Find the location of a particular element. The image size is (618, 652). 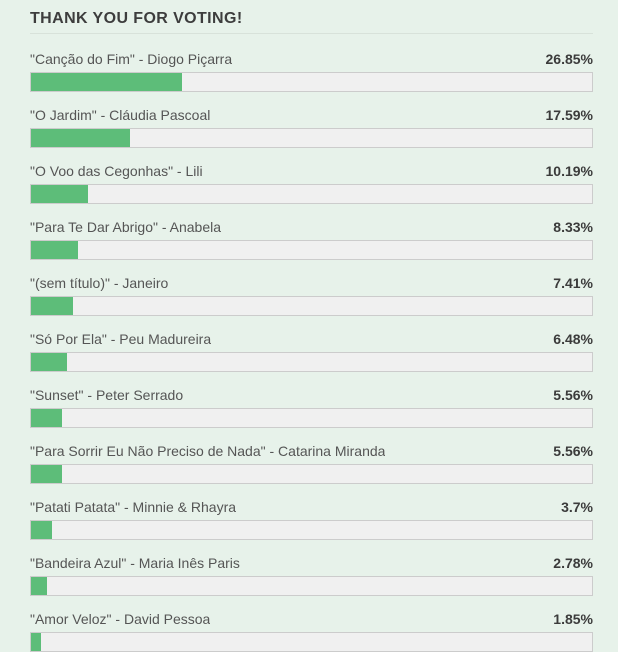

answer-percentage: 8.33% is located at coordinates (573, 227).